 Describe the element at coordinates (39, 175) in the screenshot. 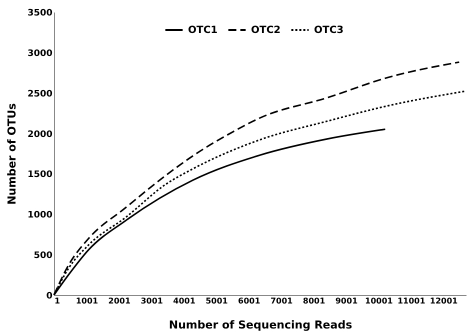

I see `y-tick-label: 1500` at that location.